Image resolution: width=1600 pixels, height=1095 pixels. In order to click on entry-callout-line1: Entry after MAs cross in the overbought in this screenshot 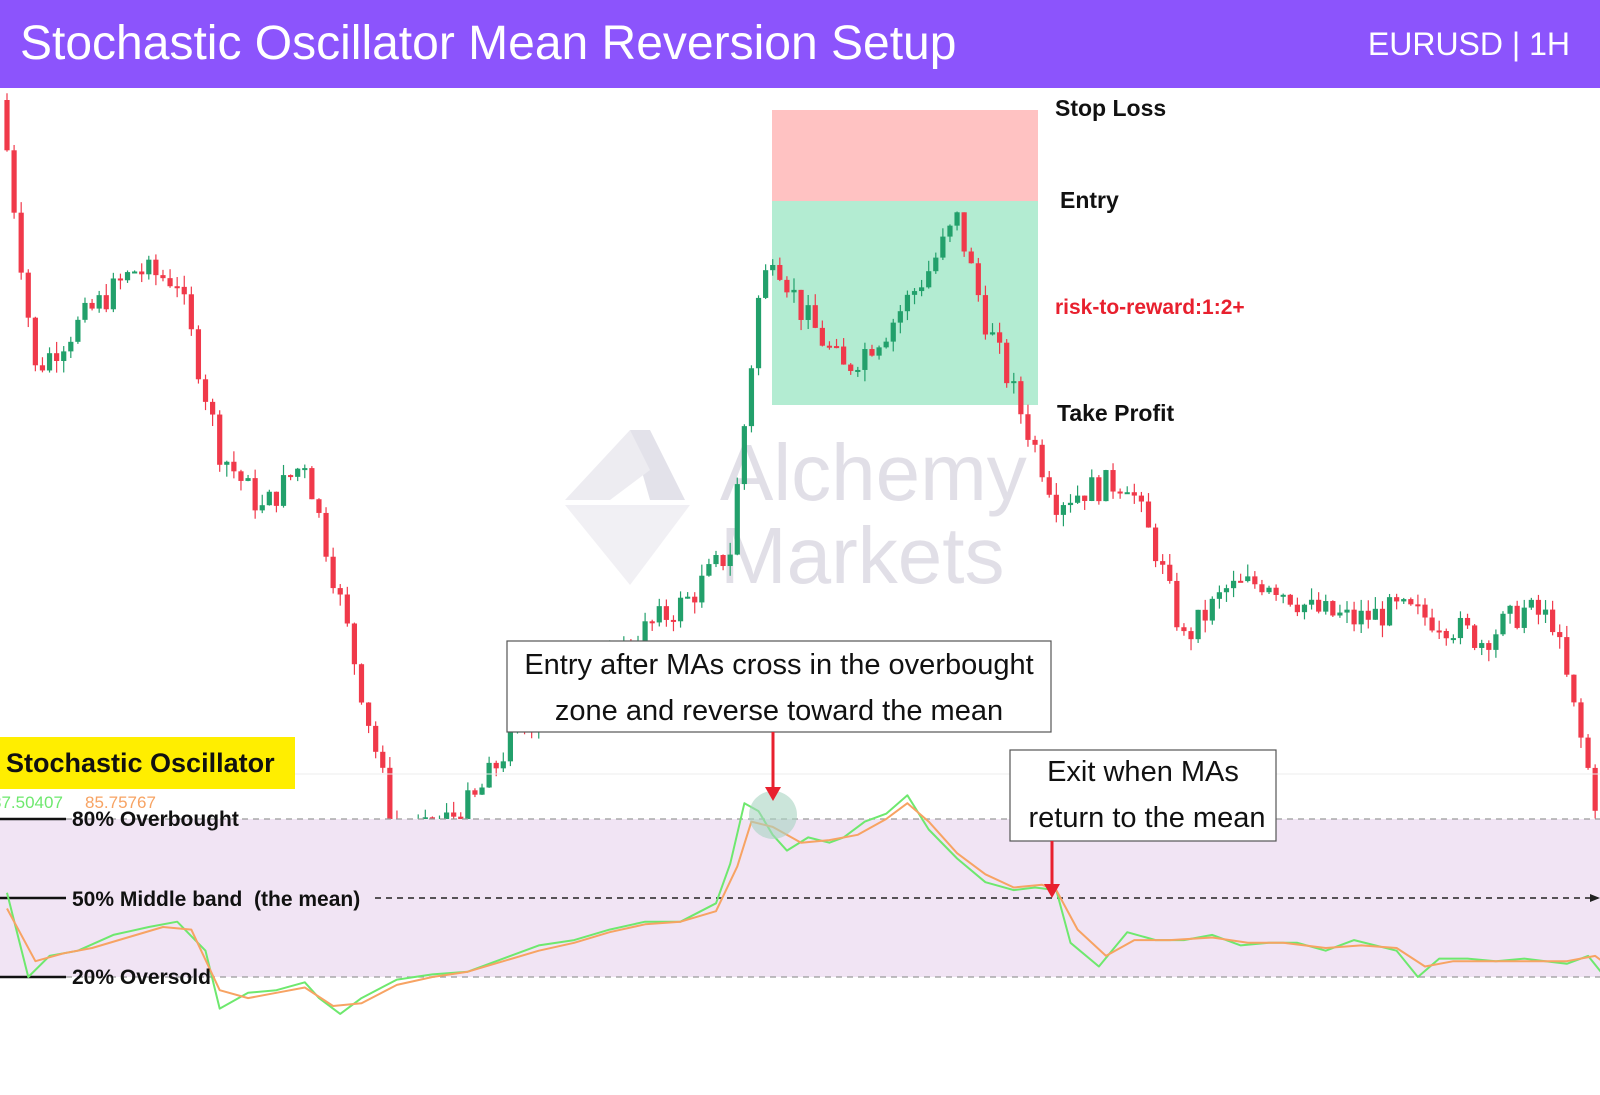, I will do `click(778, 665)`.